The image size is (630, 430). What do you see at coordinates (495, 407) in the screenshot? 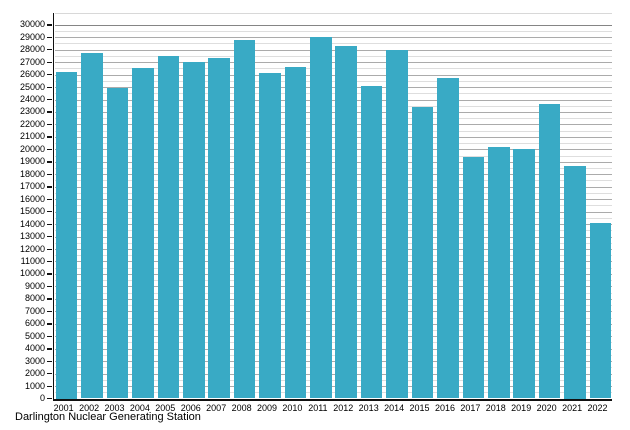
I see `x-axis-year-label: 2018` at bounding box center [495, 407].